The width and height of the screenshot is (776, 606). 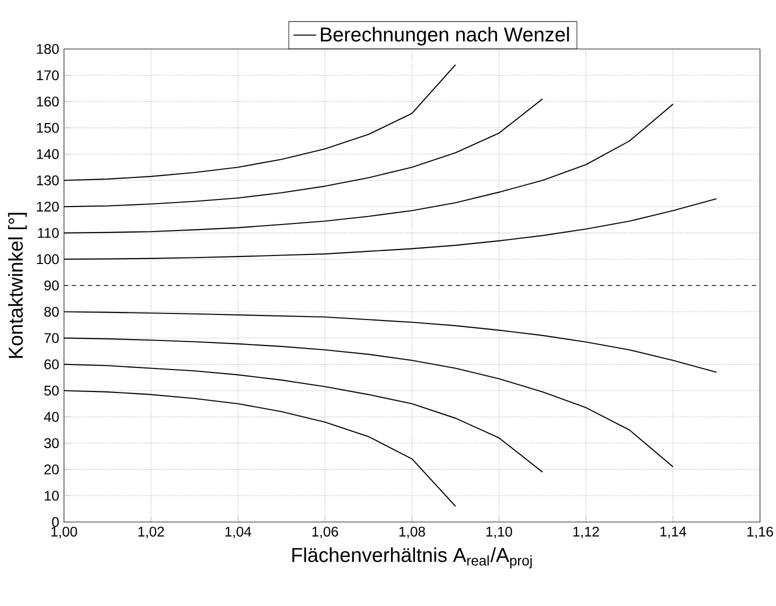 What do you see at coordinates (48, 154) in the screenshot?
I see `y-tick-label: 140` at bounding box center [48, 154].